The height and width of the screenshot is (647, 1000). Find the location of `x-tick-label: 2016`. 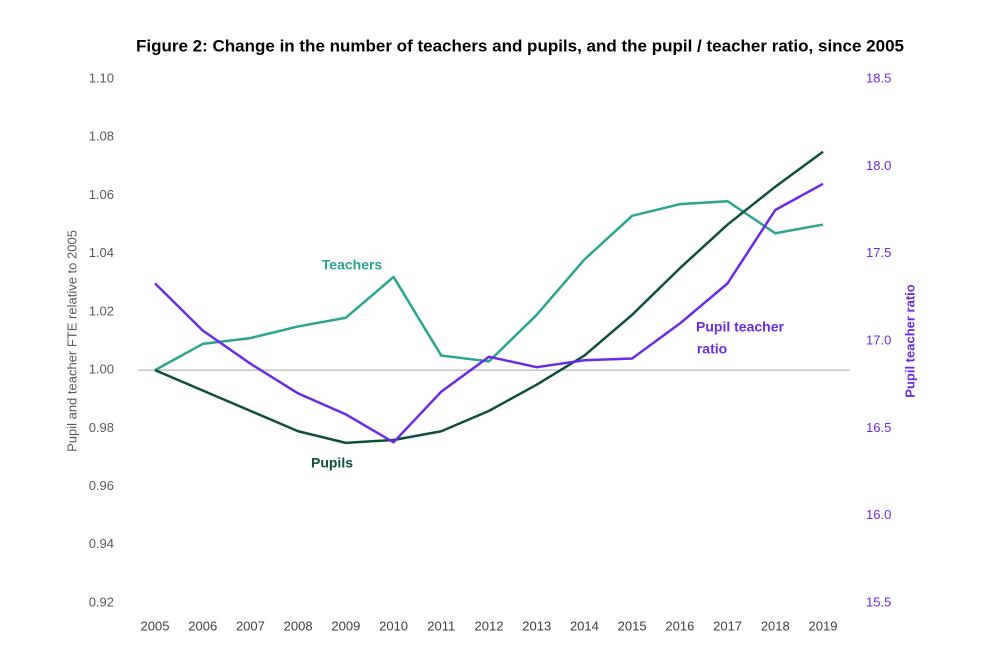

x-tick-label: 2016 is located at coordinates (679, 625).